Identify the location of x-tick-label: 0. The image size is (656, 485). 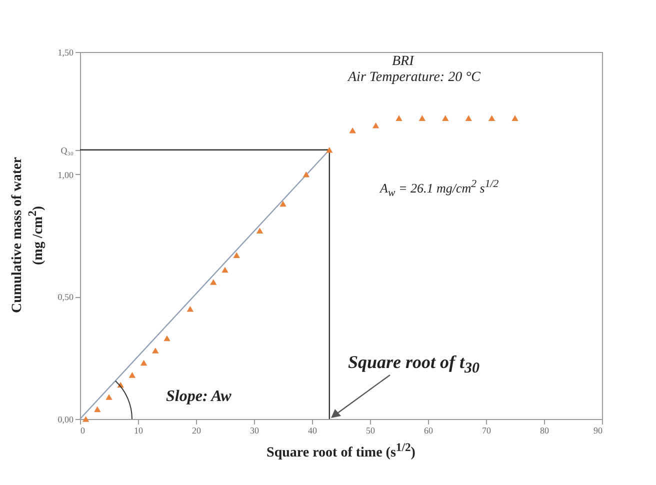
(83, 431).